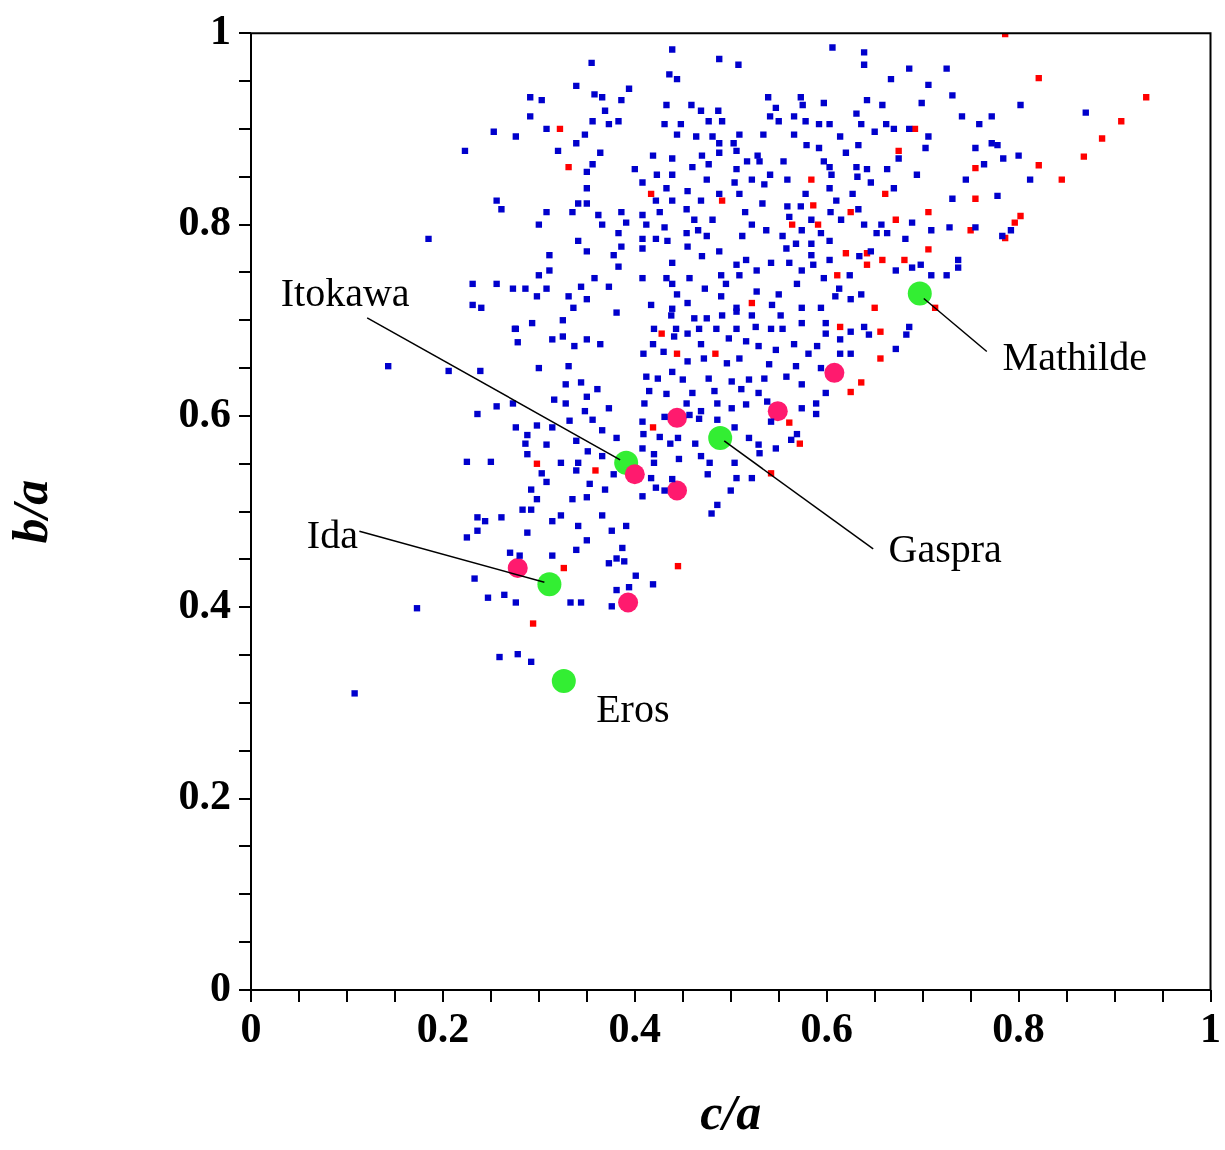 The image size is (1225, 1150). What do you see at coordinates (29, 511) in the screenshot?
I see `y-axis-title: b/a` at bounding box center [29, 511].